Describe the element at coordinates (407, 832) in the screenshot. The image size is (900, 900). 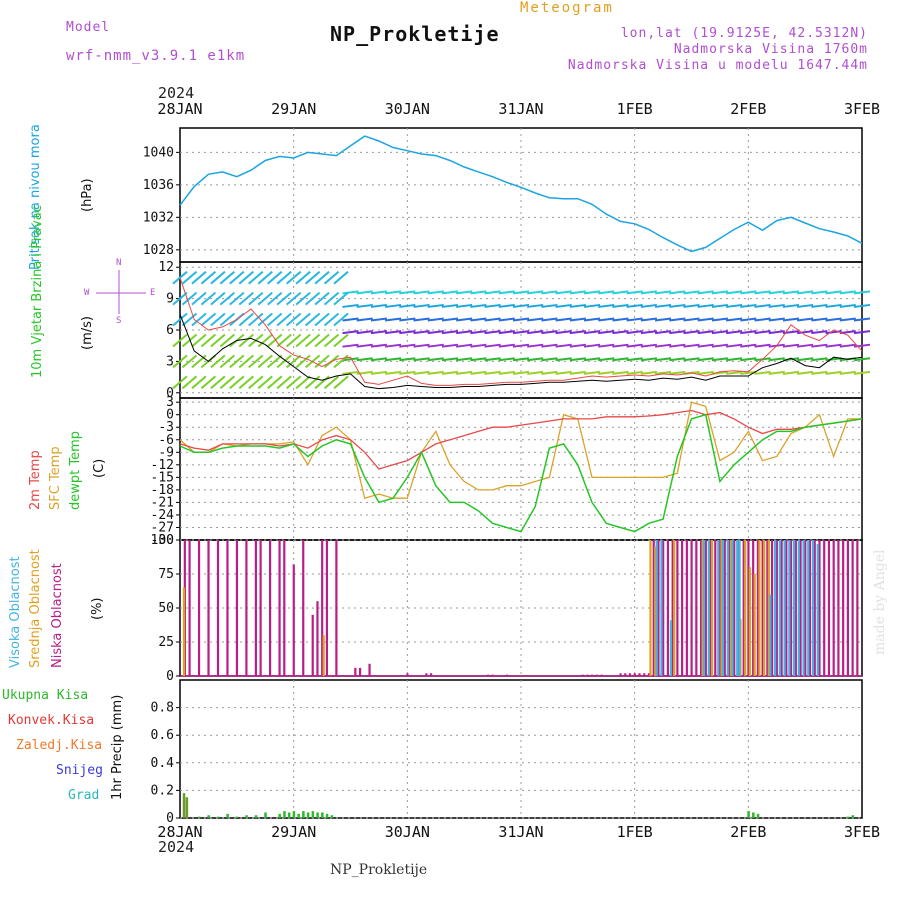
I see `x-tick-label-bottom: 30JAN` at that location.